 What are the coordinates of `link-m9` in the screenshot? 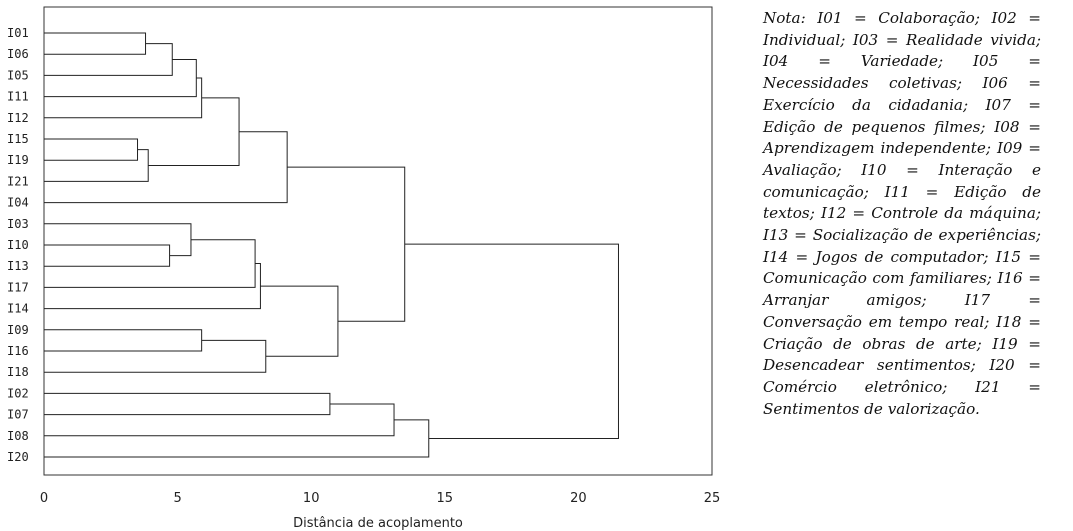 It's located at (123, 340).